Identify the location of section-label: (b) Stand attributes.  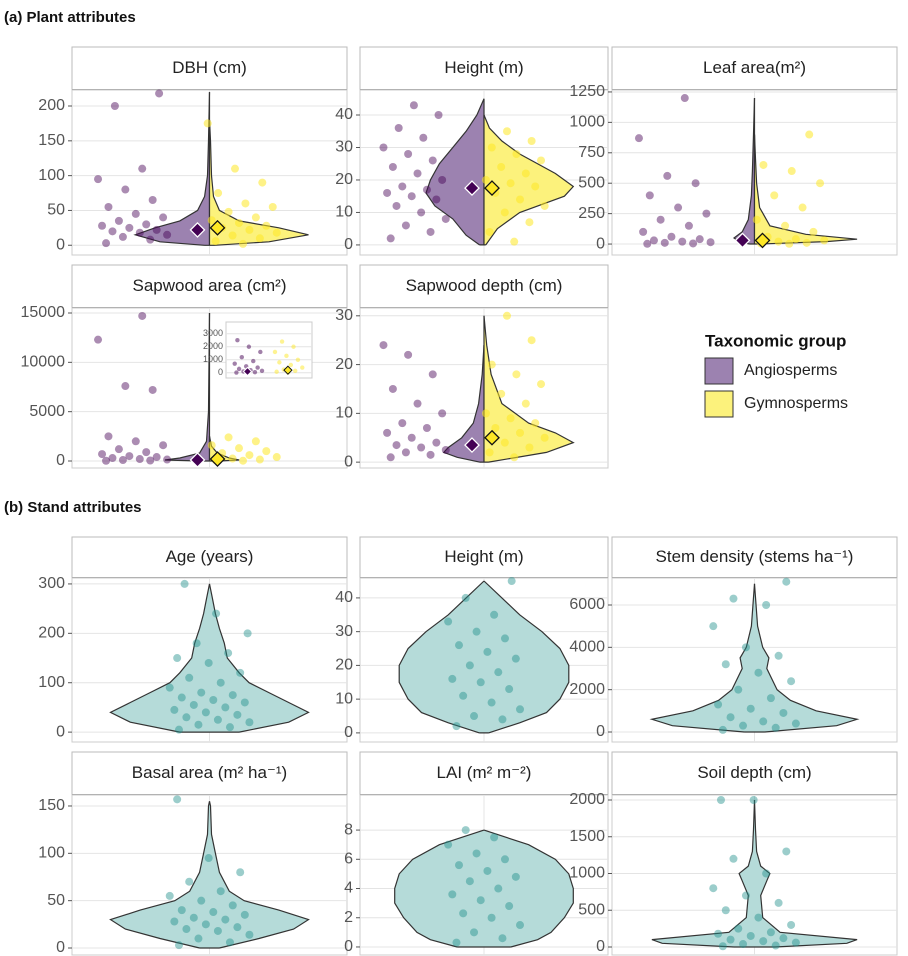
(73, 507).